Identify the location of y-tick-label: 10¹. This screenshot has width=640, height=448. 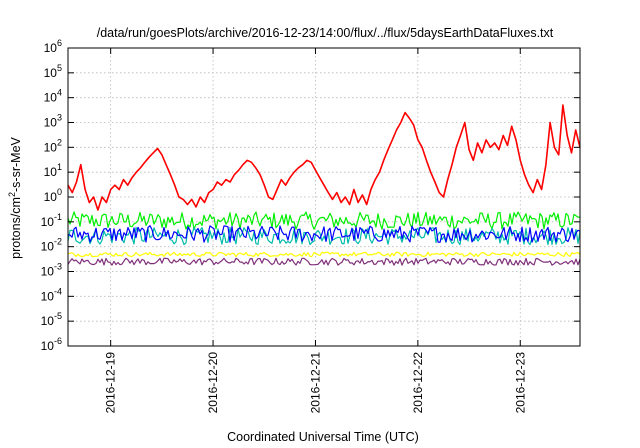
(53, 170).